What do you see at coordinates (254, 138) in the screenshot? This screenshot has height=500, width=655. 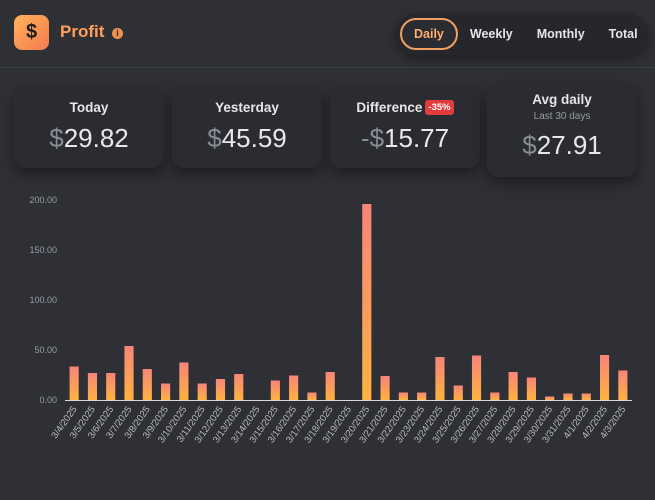 I see `yesterday-amount: 45.59` at bounding box center [254, 138].